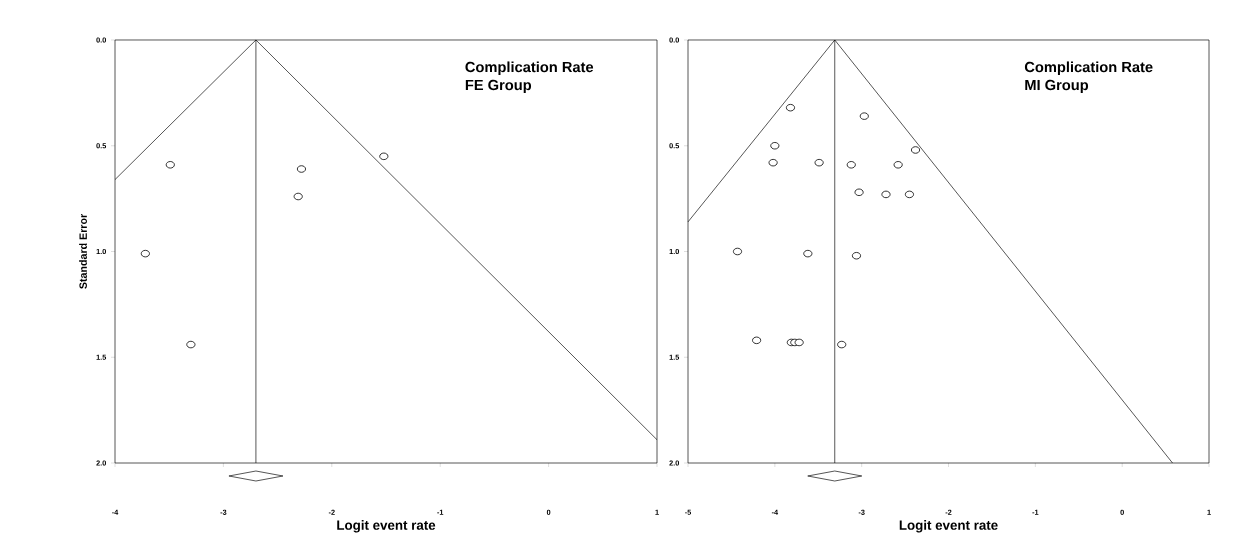 The image size is (1248, 560). Describe the element at coordinates (498, 86) in the screenshot. I see `text: FE Group` at that location.